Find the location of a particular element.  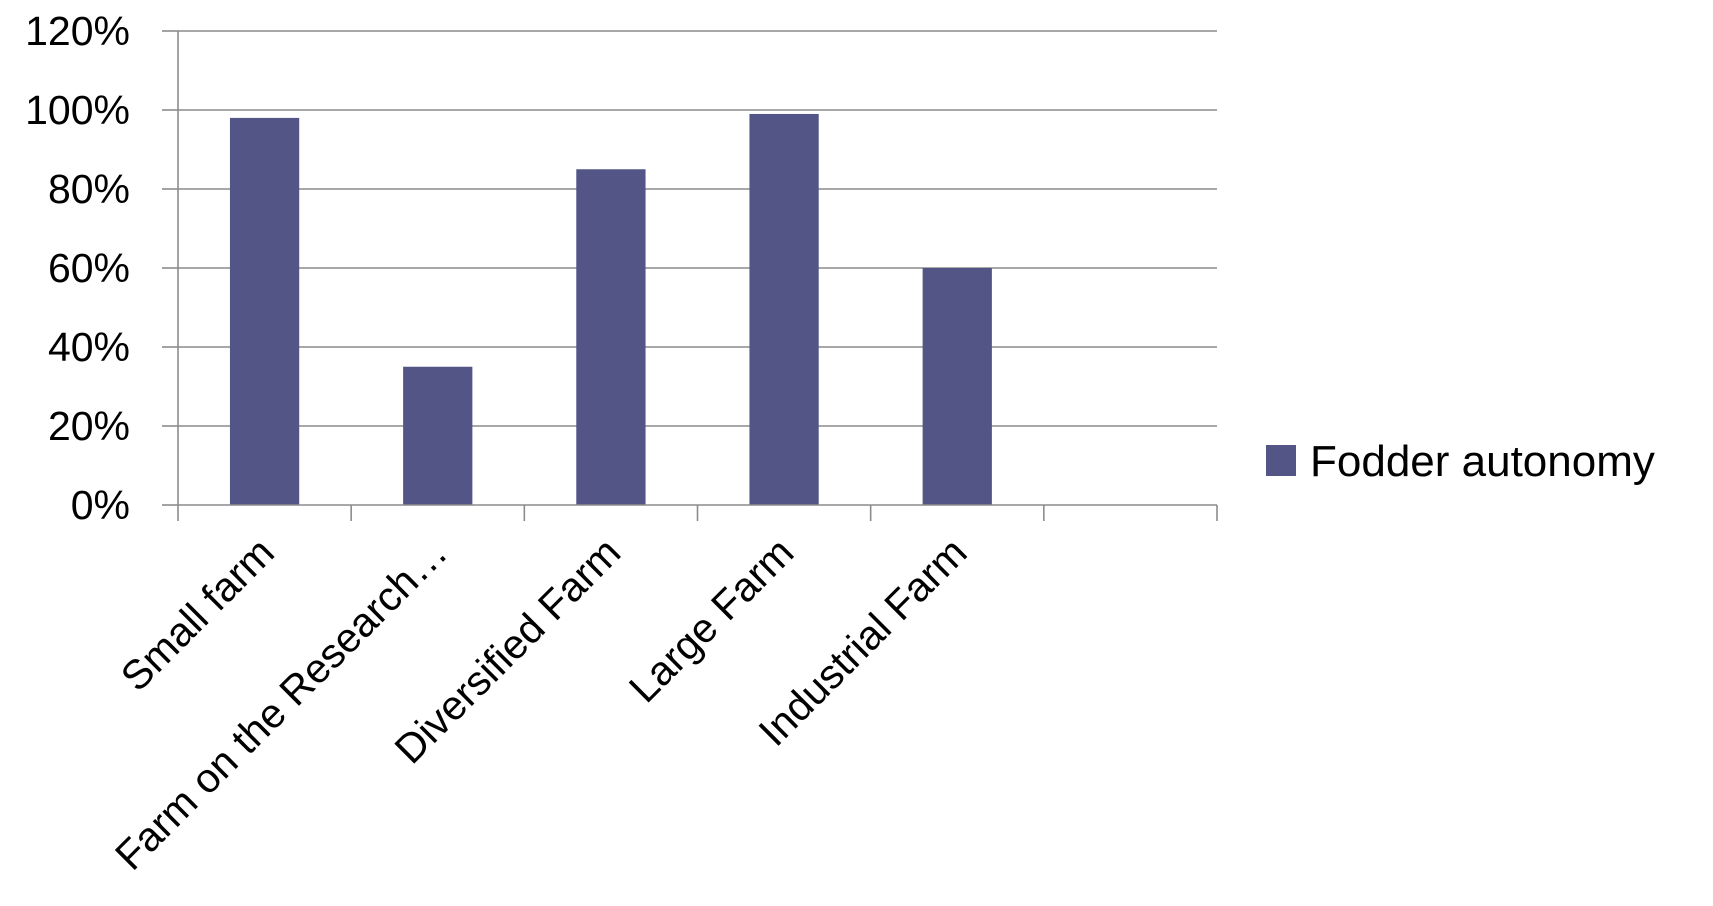

y-tick-labels: 0% 20% 40% 60% 80% 100% 120% is located at coordinates (77, 268).